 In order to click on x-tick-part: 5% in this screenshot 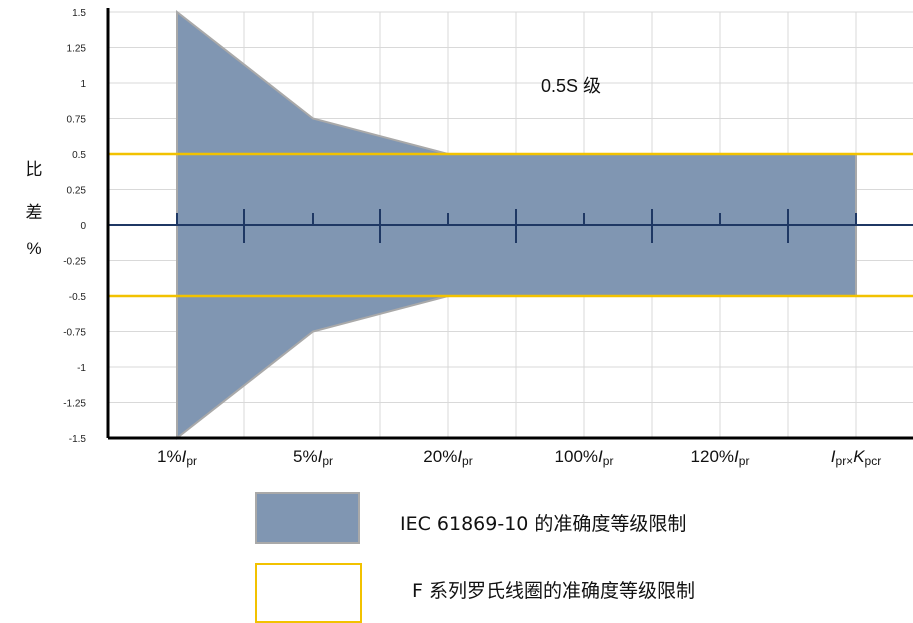, I will do `click(305, 456)`.